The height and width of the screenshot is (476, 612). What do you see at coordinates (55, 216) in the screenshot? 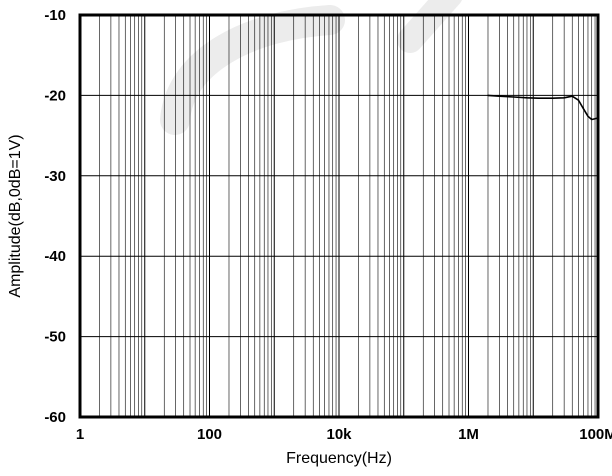
I see `y-tick-labels: -10 -20 -30 -40 -50 -60` at bounding box center [55, 216].